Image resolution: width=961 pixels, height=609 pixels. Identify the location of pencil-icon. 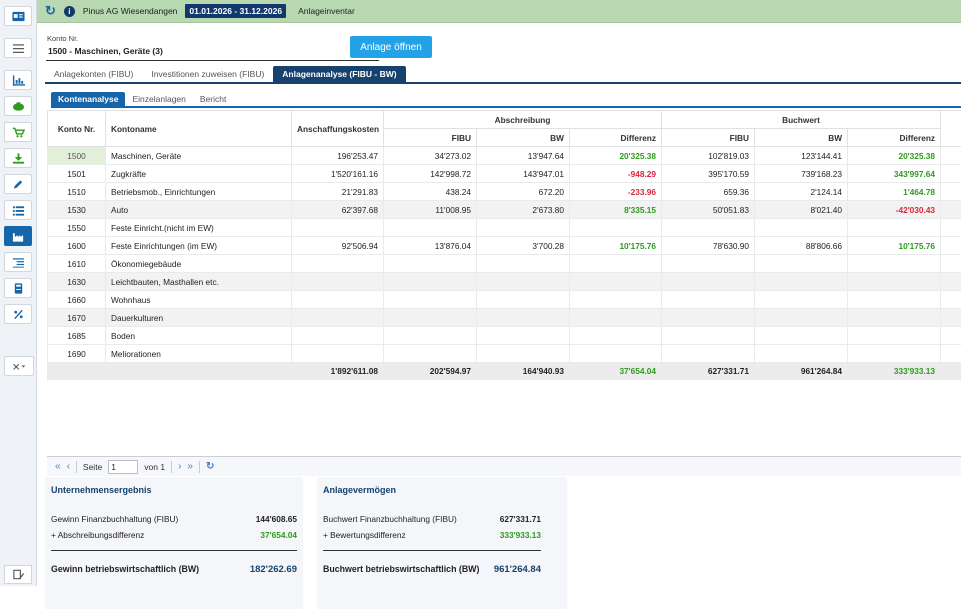
(18, 184).